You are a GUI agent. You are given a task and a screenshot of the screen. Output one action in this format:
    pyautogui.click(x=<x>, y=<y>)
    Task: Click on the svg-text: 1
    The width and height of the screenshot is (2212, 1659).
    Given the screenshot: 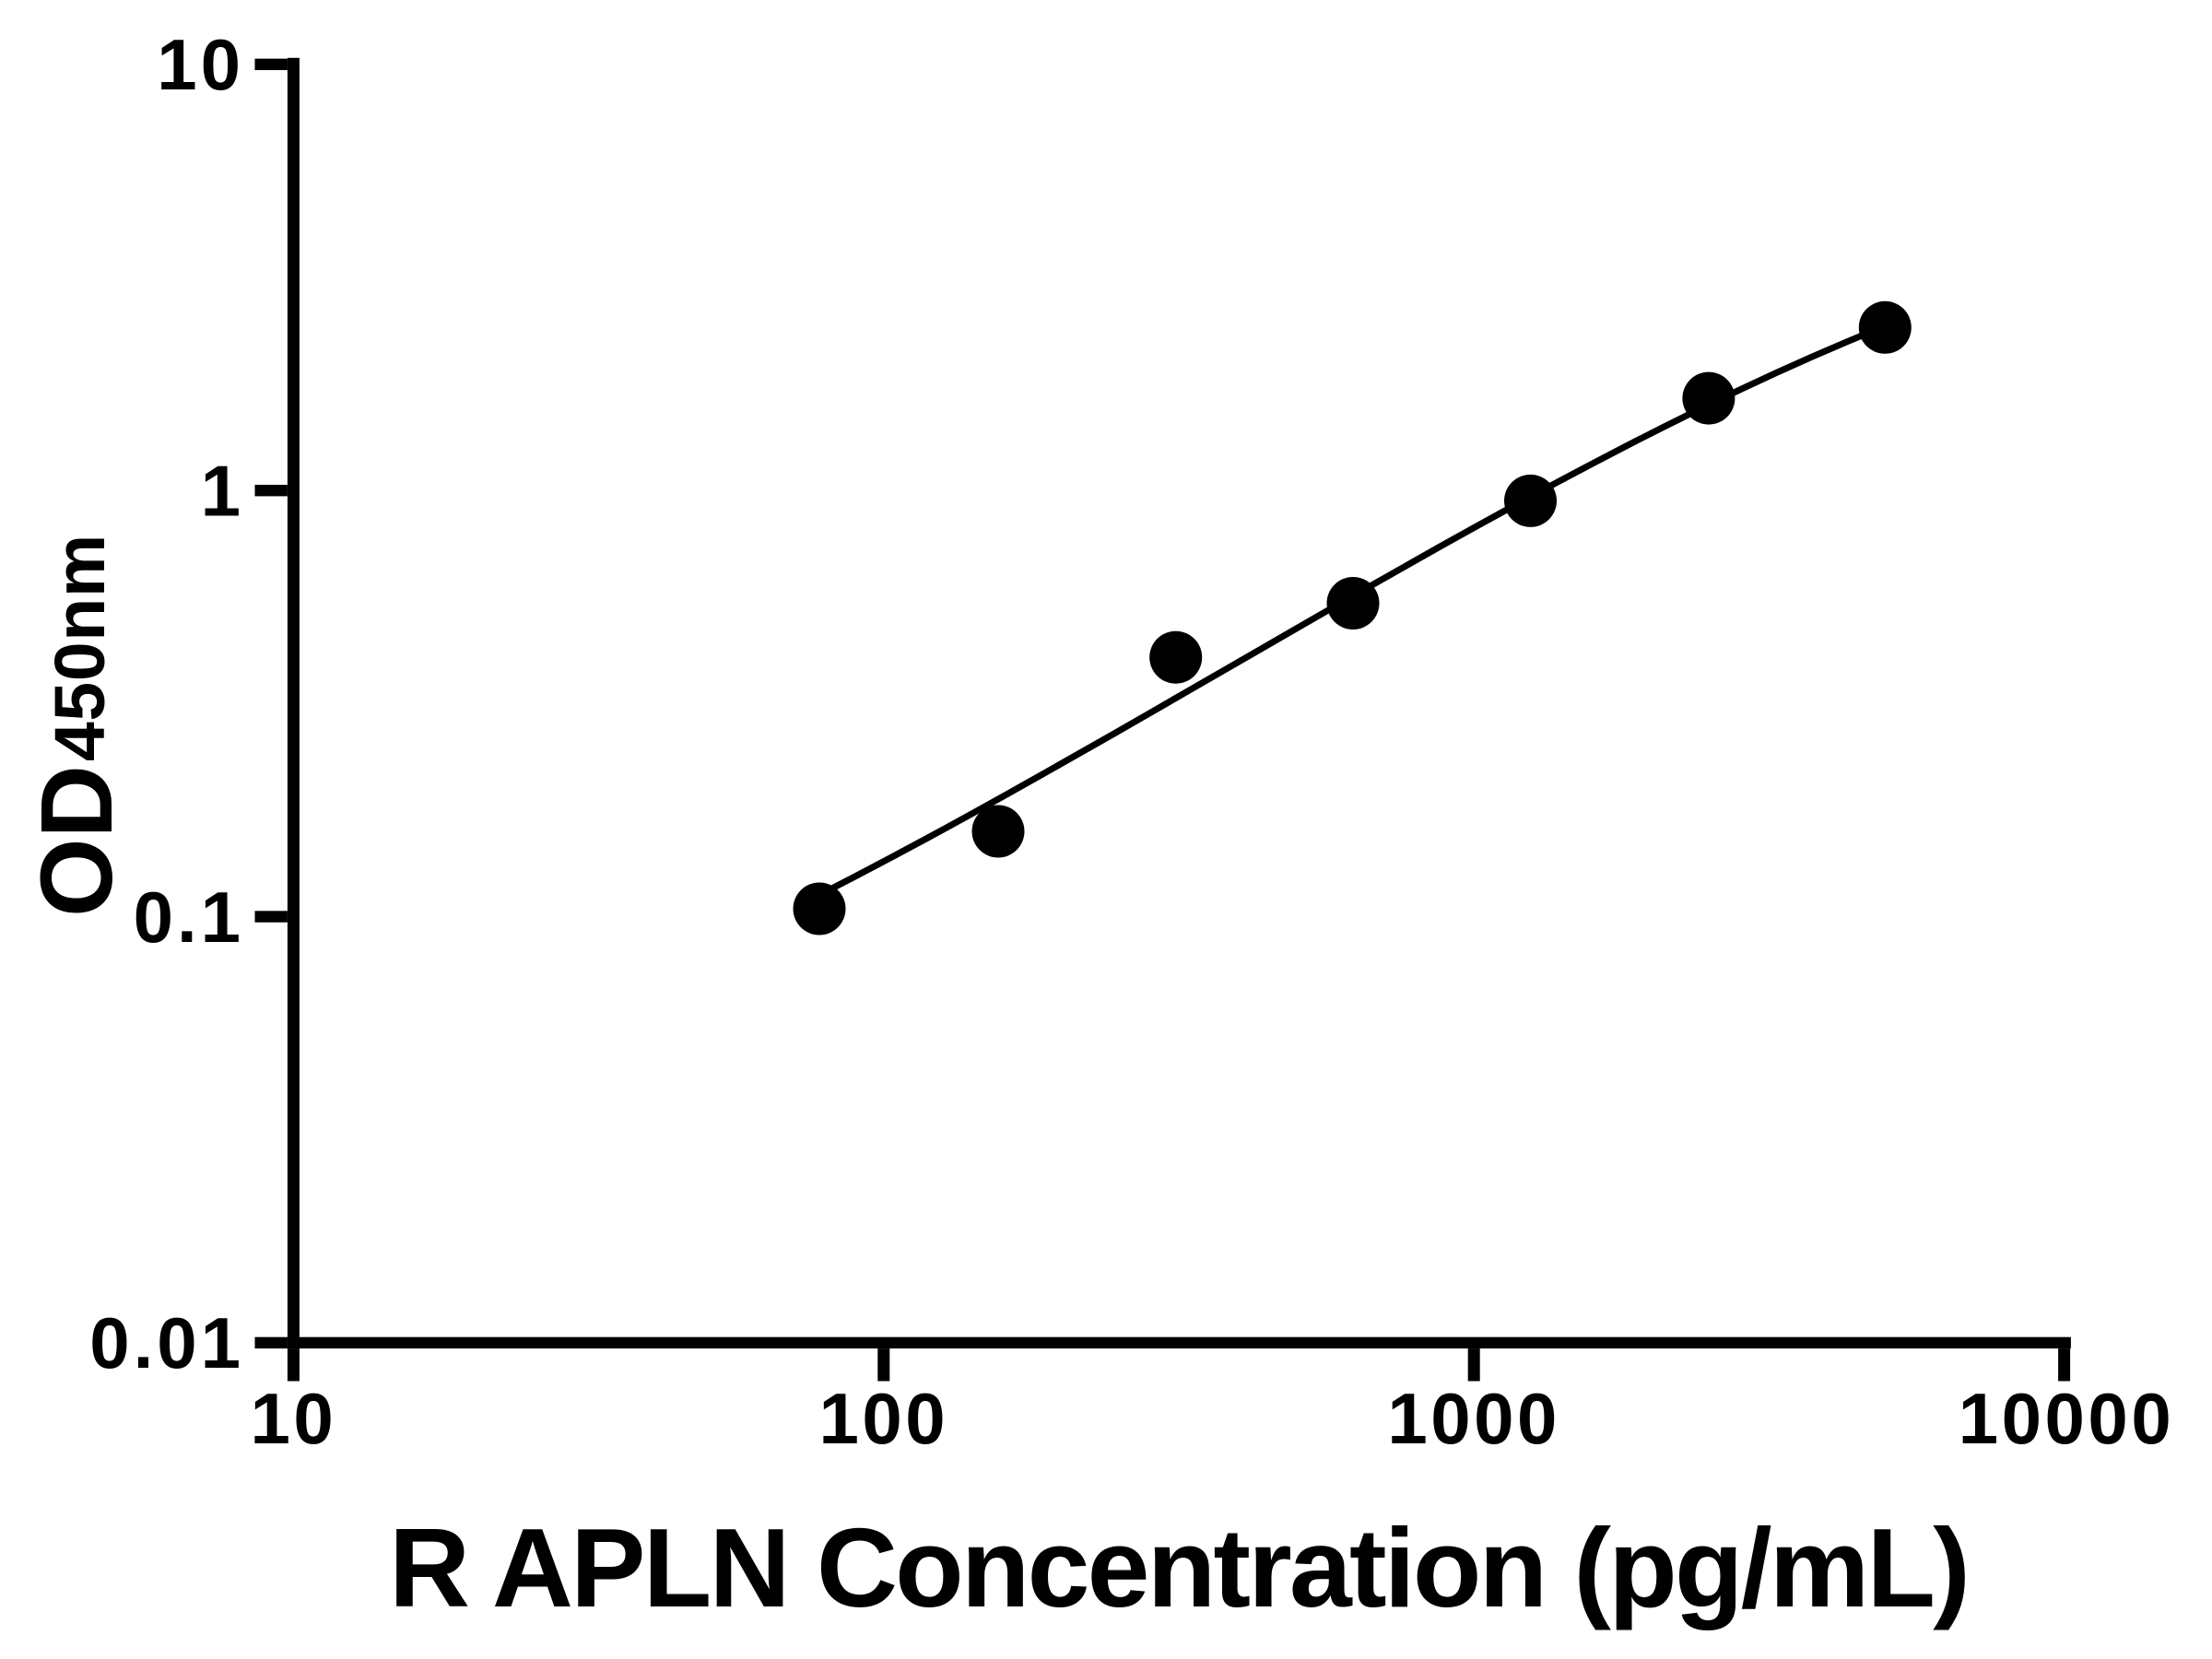 What is the action you would take?
    pyautogui.click(x=222, y=491)
    